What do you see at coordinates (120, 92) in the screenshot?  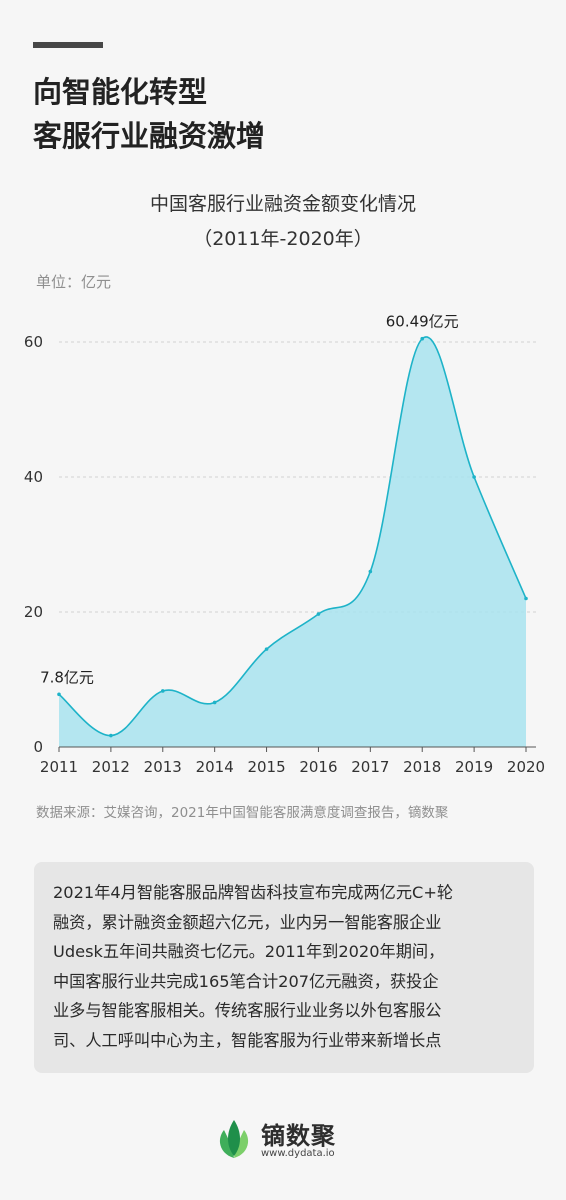 I see `headline-line-1: 向智能化转型` at bounding box center [120, 92].